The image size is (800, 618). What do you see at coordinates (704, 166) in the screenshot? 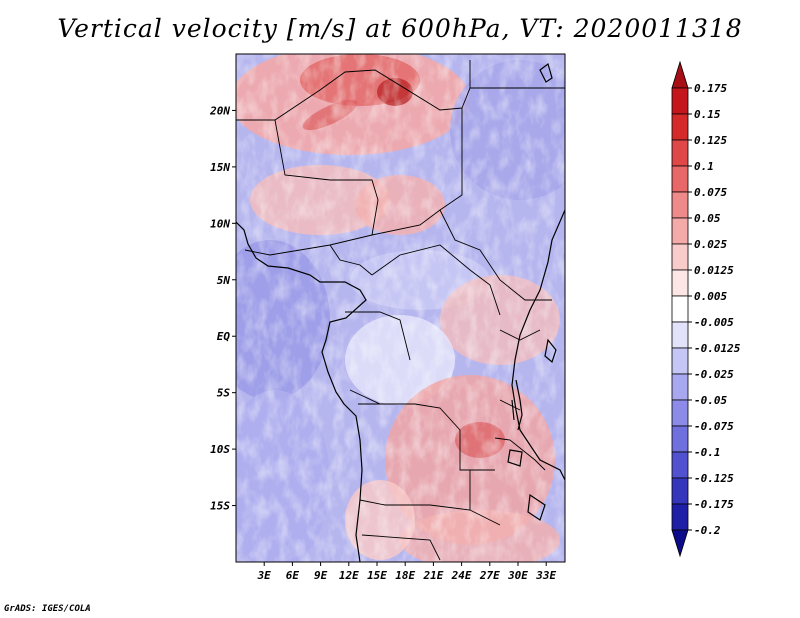
I see `colorbar-label: 0.1` at bounding box center [704, 166].